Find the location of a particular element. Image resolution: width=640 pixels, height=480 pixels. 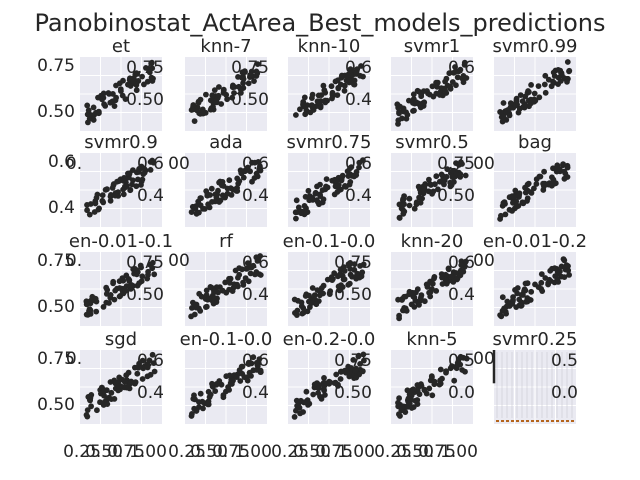

inner-tick-label: 0.50 is located at coordinates (145, 100).